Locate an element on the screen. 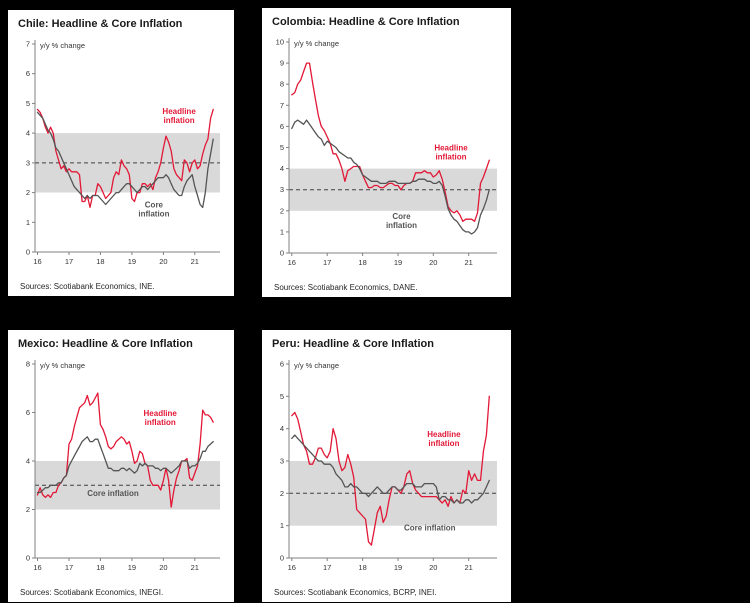  chart-source-colombia: Sources: Scotiabank Economics, DANE. is located at coordinates (346, 287).